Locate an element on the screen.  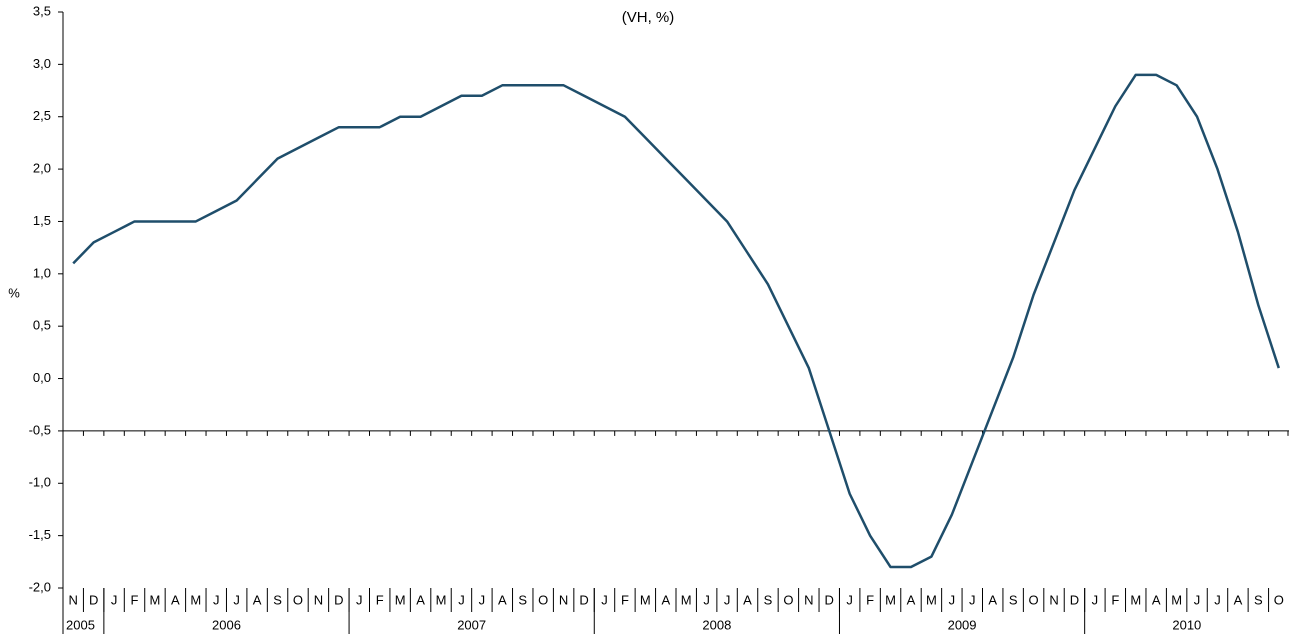
year-label: 2007 is located at coordinates (471, 624).